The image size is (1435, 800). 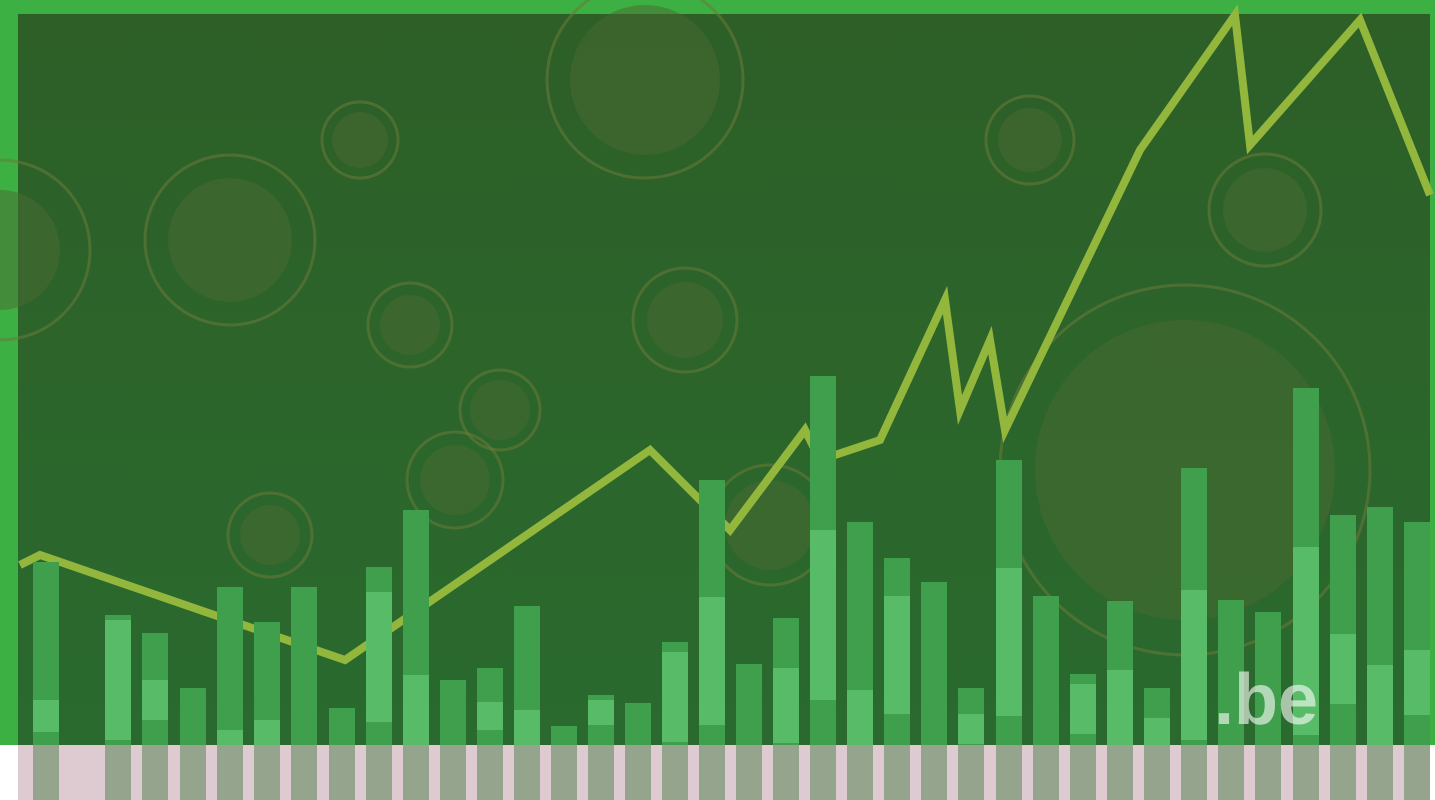 What do you see at coordinates (1266, 700) in the screenshot?
I see `logo: .be` at bounding box center [1266, 700].